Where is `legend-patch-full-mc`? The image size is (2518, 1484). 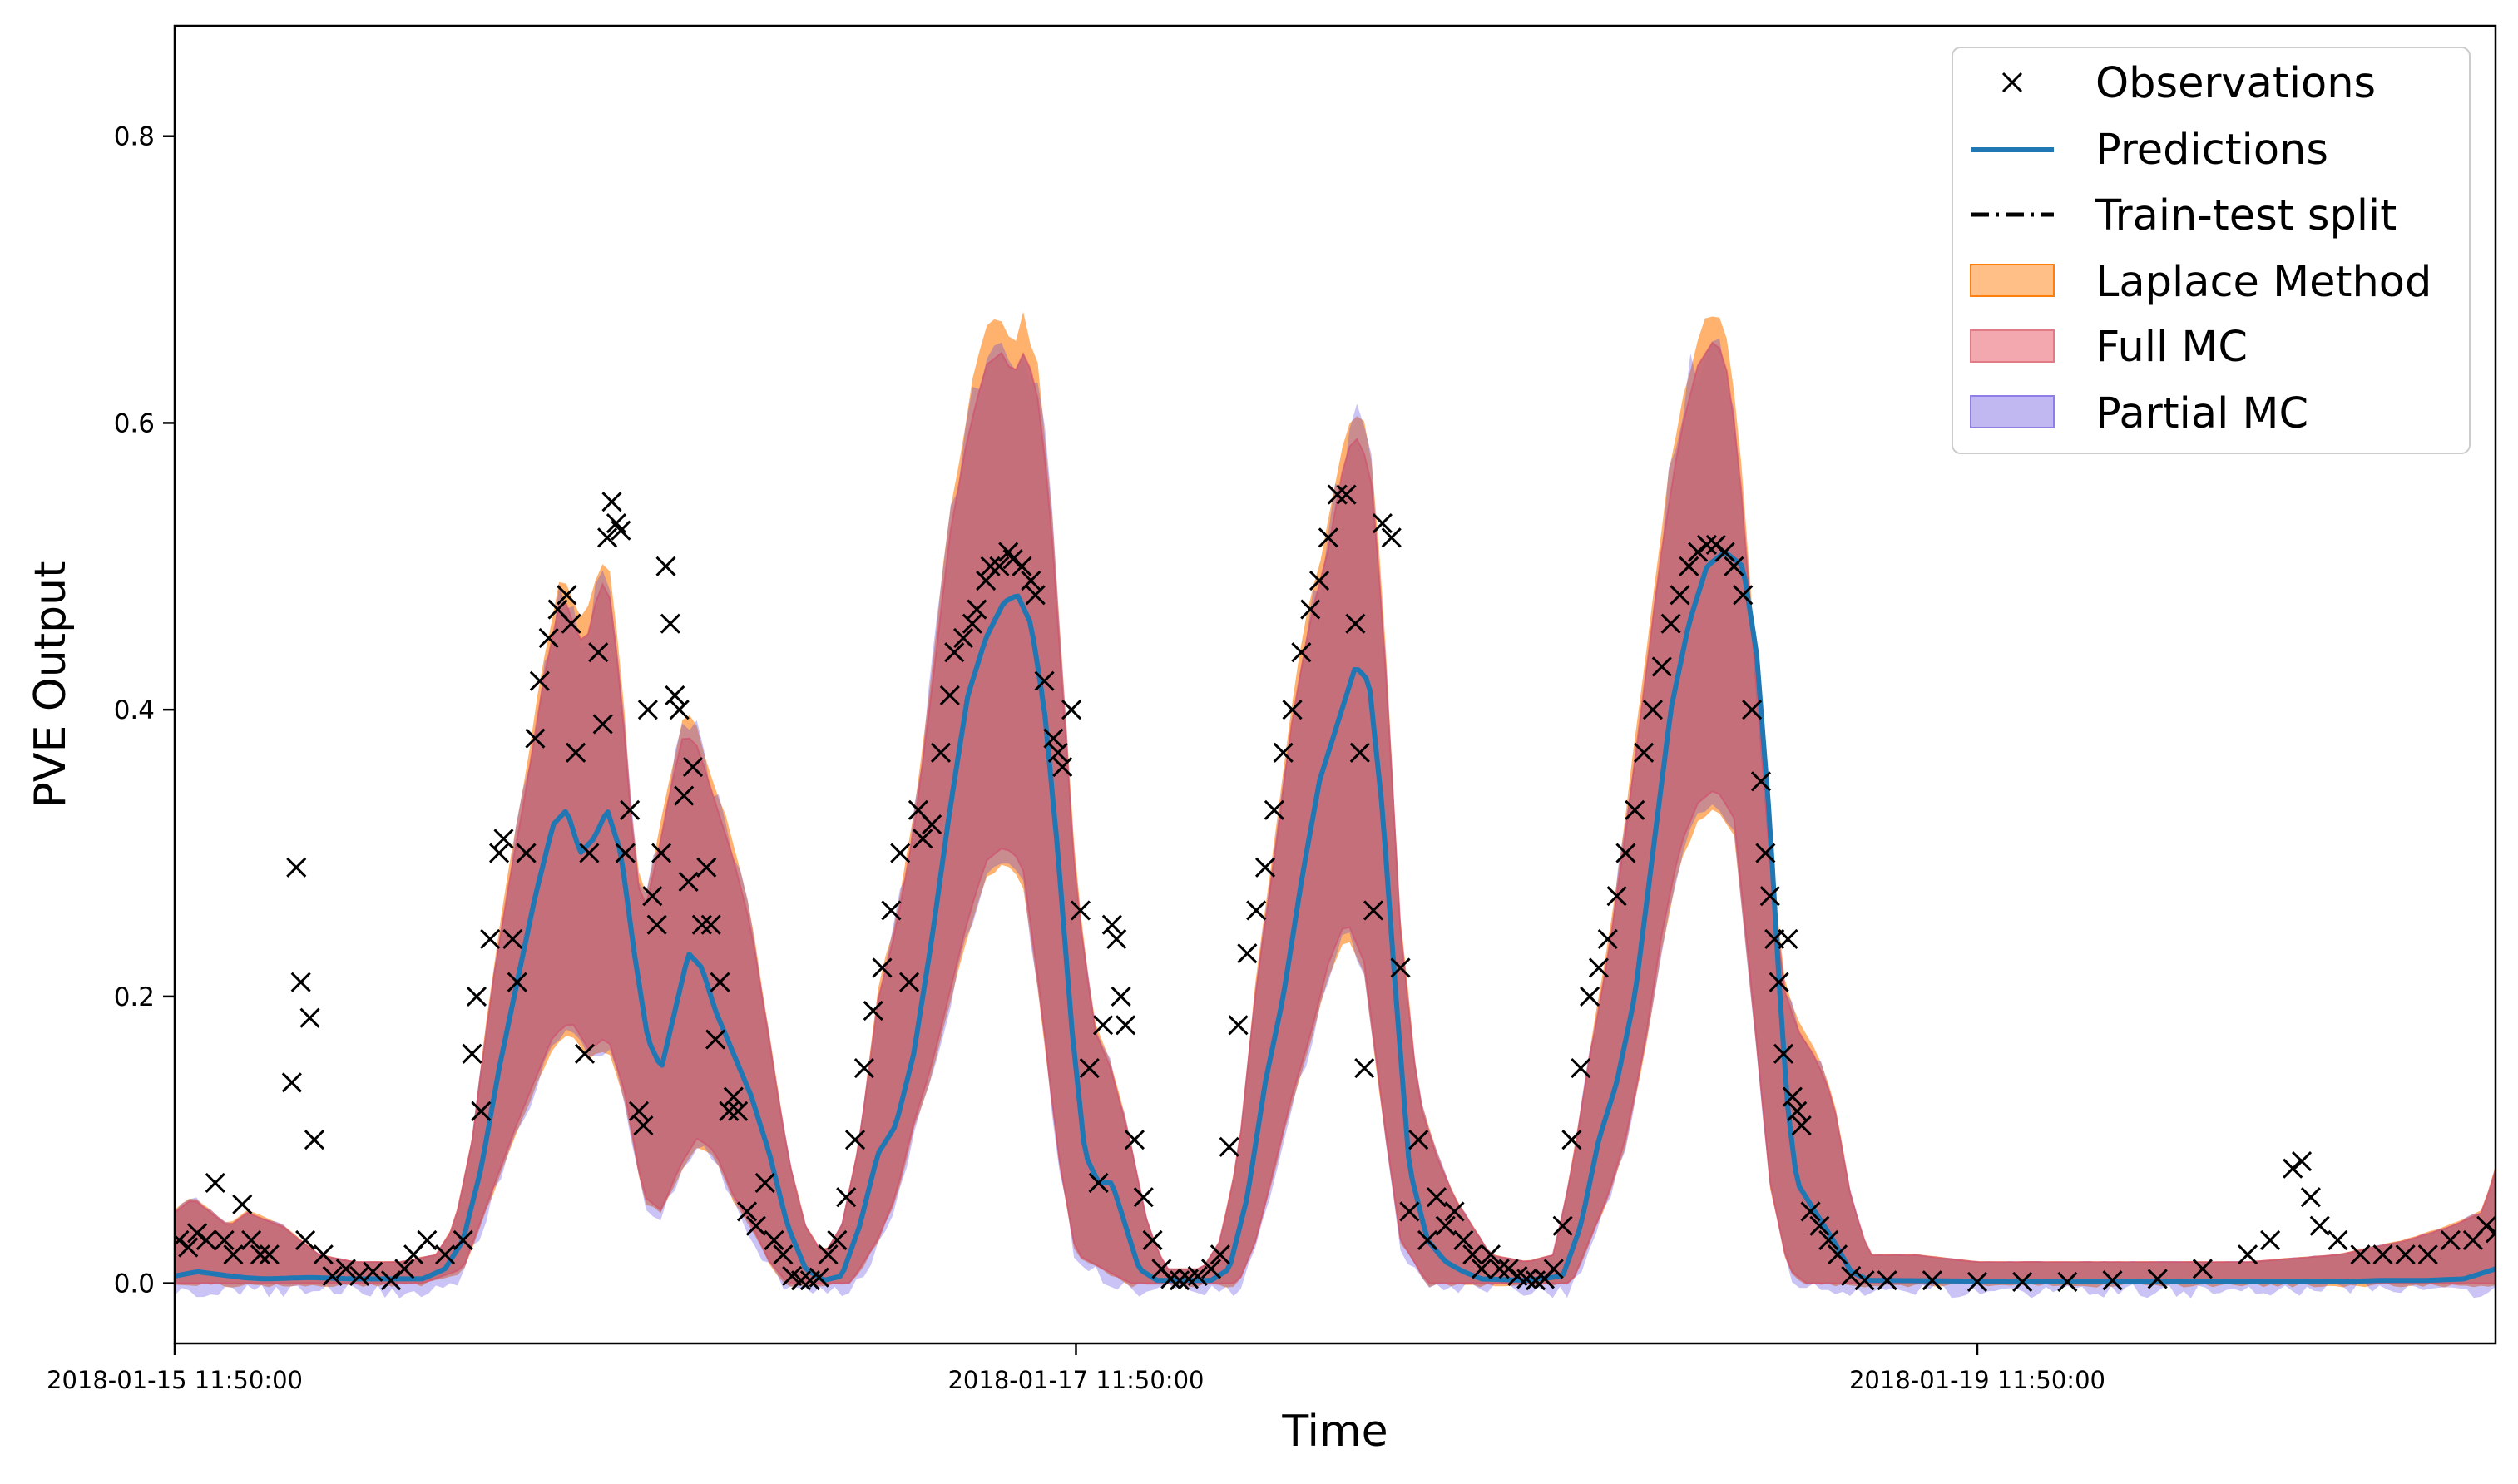
legend-patch-full-mc is located at coordinates (2012, 346).